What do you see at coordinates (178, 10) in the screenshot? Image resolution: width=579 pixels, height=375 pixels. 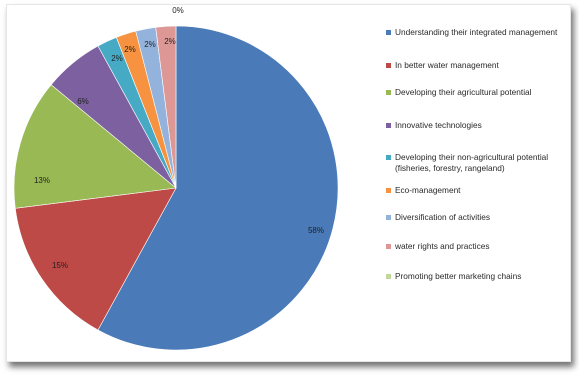 I see `slice-label: 0%` at bounding box center [178, 10].